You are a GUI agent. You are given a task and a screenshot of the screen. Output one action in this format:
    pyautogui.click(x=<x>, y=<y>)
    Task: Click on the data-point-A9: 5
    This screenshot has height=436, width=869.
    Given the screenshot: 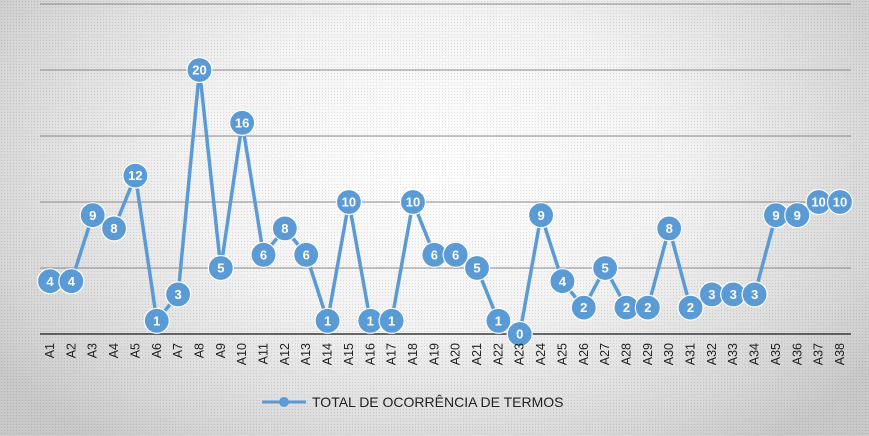 What is the action you would take?
    pyautogui.click(x=220, y=268)
    